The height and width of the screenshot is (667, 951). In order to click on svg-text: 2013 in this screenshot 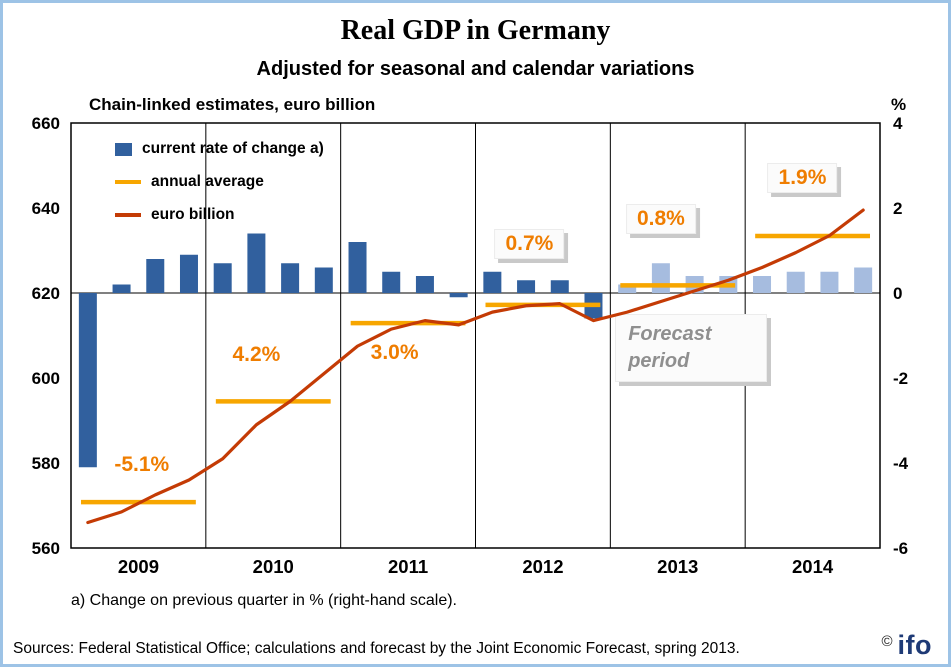, I will do `click(677, 566)`.